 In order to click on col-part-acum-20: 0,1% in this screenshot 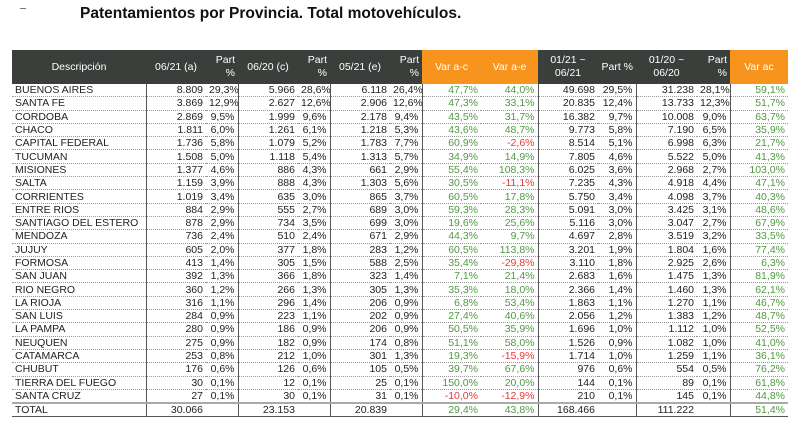, I will do `click(713, 396)`.